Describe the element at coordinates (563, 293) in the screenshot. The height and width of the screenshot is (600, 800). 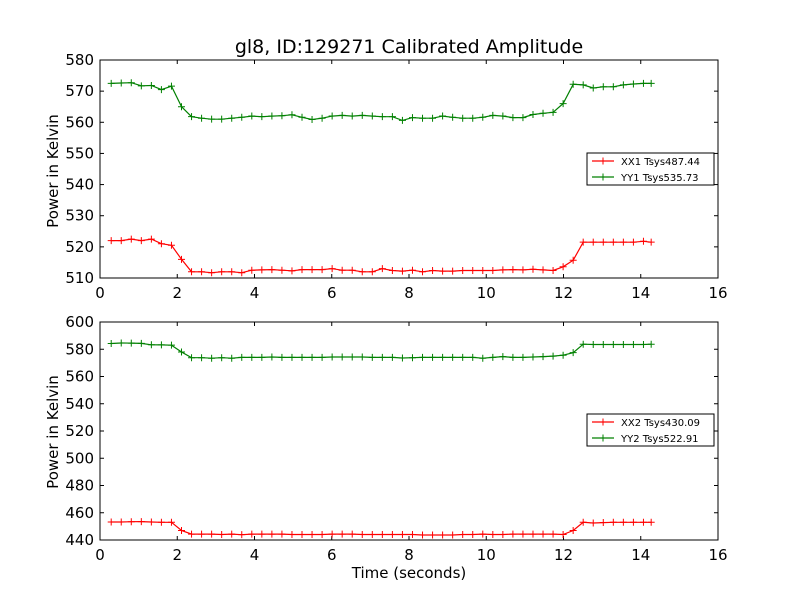
I see `top-plot-xtick-label: 12` at that location.